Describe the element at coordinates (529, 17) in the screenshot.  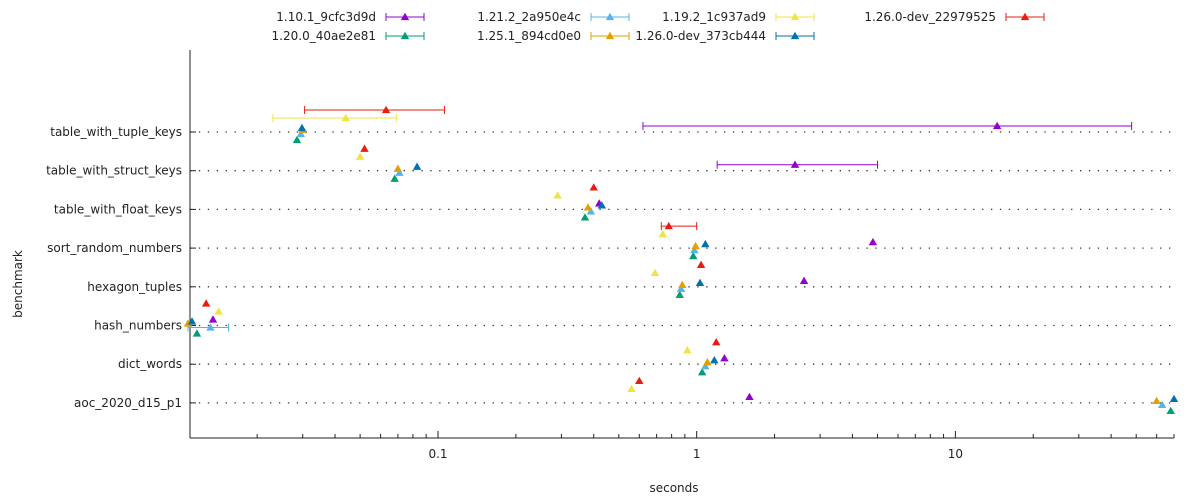
I see `legend-label-1.21.2_2a950e4c: 1.21.2_2a950e4c` at that location.